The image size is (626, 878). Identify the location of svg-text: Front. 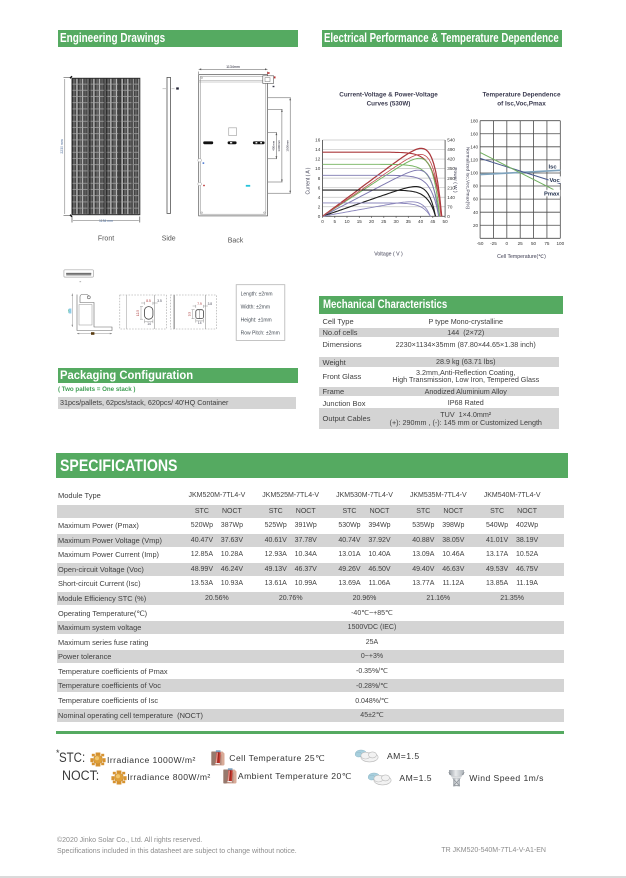
(106, 239).